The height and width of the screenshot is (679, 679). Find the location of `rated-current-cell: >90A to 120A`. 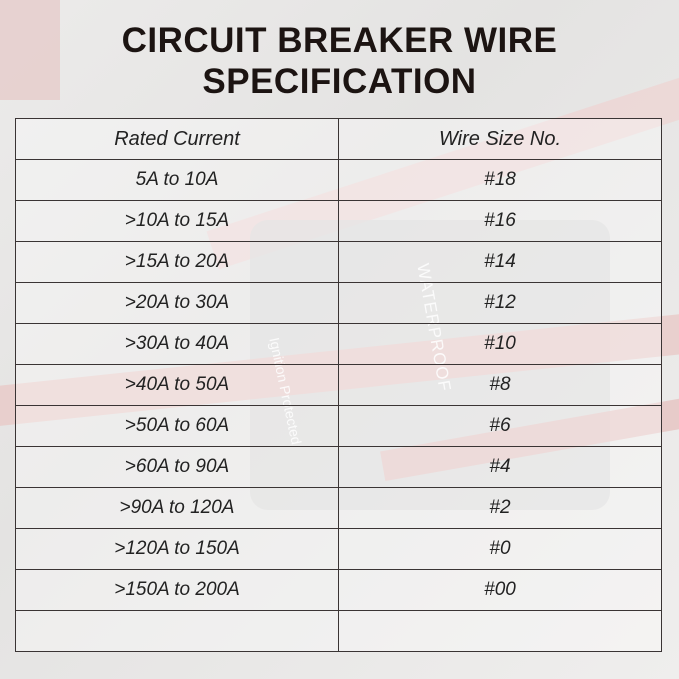

rated-current-cell: >90A to 120A is located at coordinates (177, 508).